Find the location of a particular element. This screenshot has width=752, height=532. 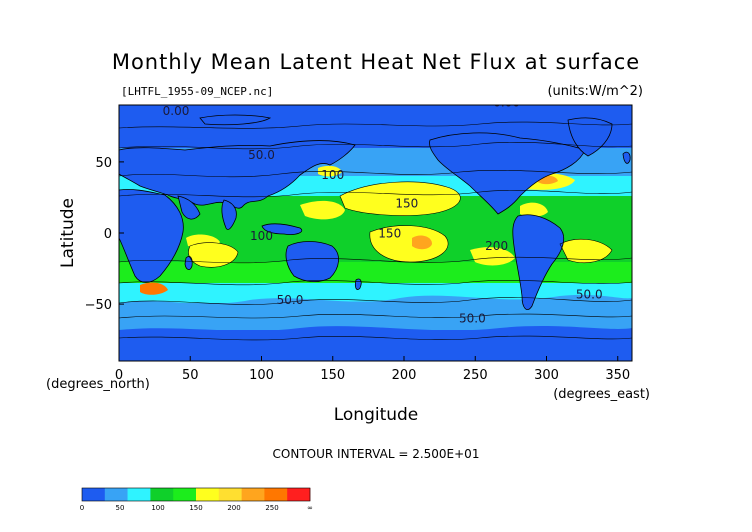

colorbar-frame is located at coordinates (196, 494).